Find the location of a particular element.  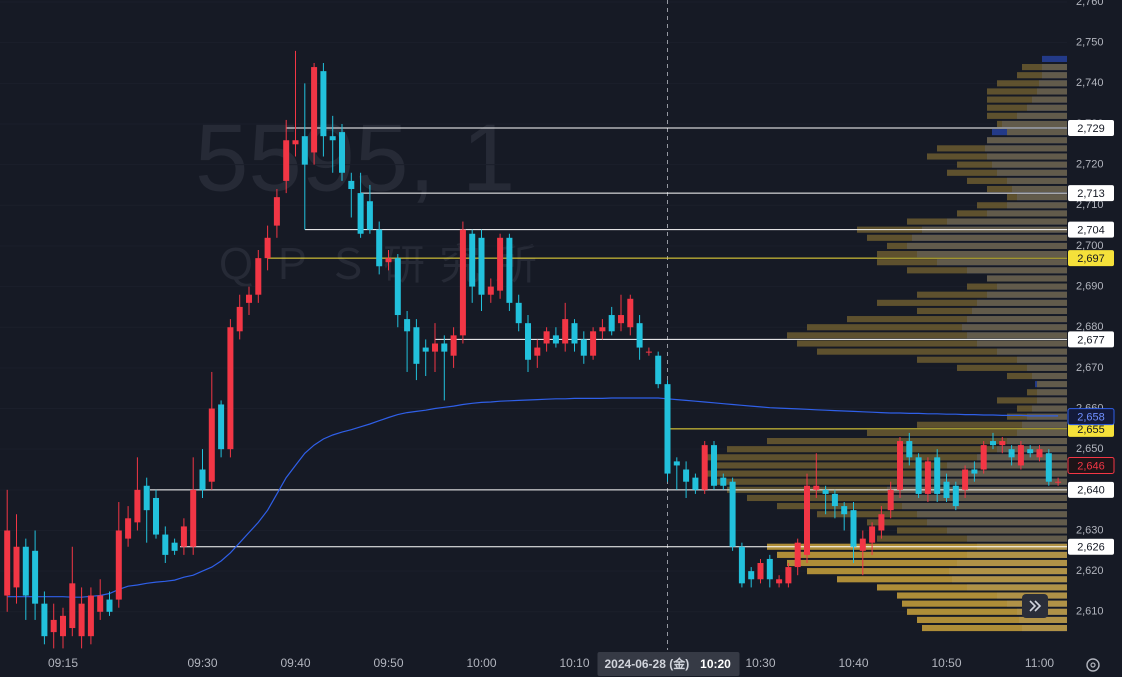

price-label: 2,646 is located at coordinates (1091, 466).